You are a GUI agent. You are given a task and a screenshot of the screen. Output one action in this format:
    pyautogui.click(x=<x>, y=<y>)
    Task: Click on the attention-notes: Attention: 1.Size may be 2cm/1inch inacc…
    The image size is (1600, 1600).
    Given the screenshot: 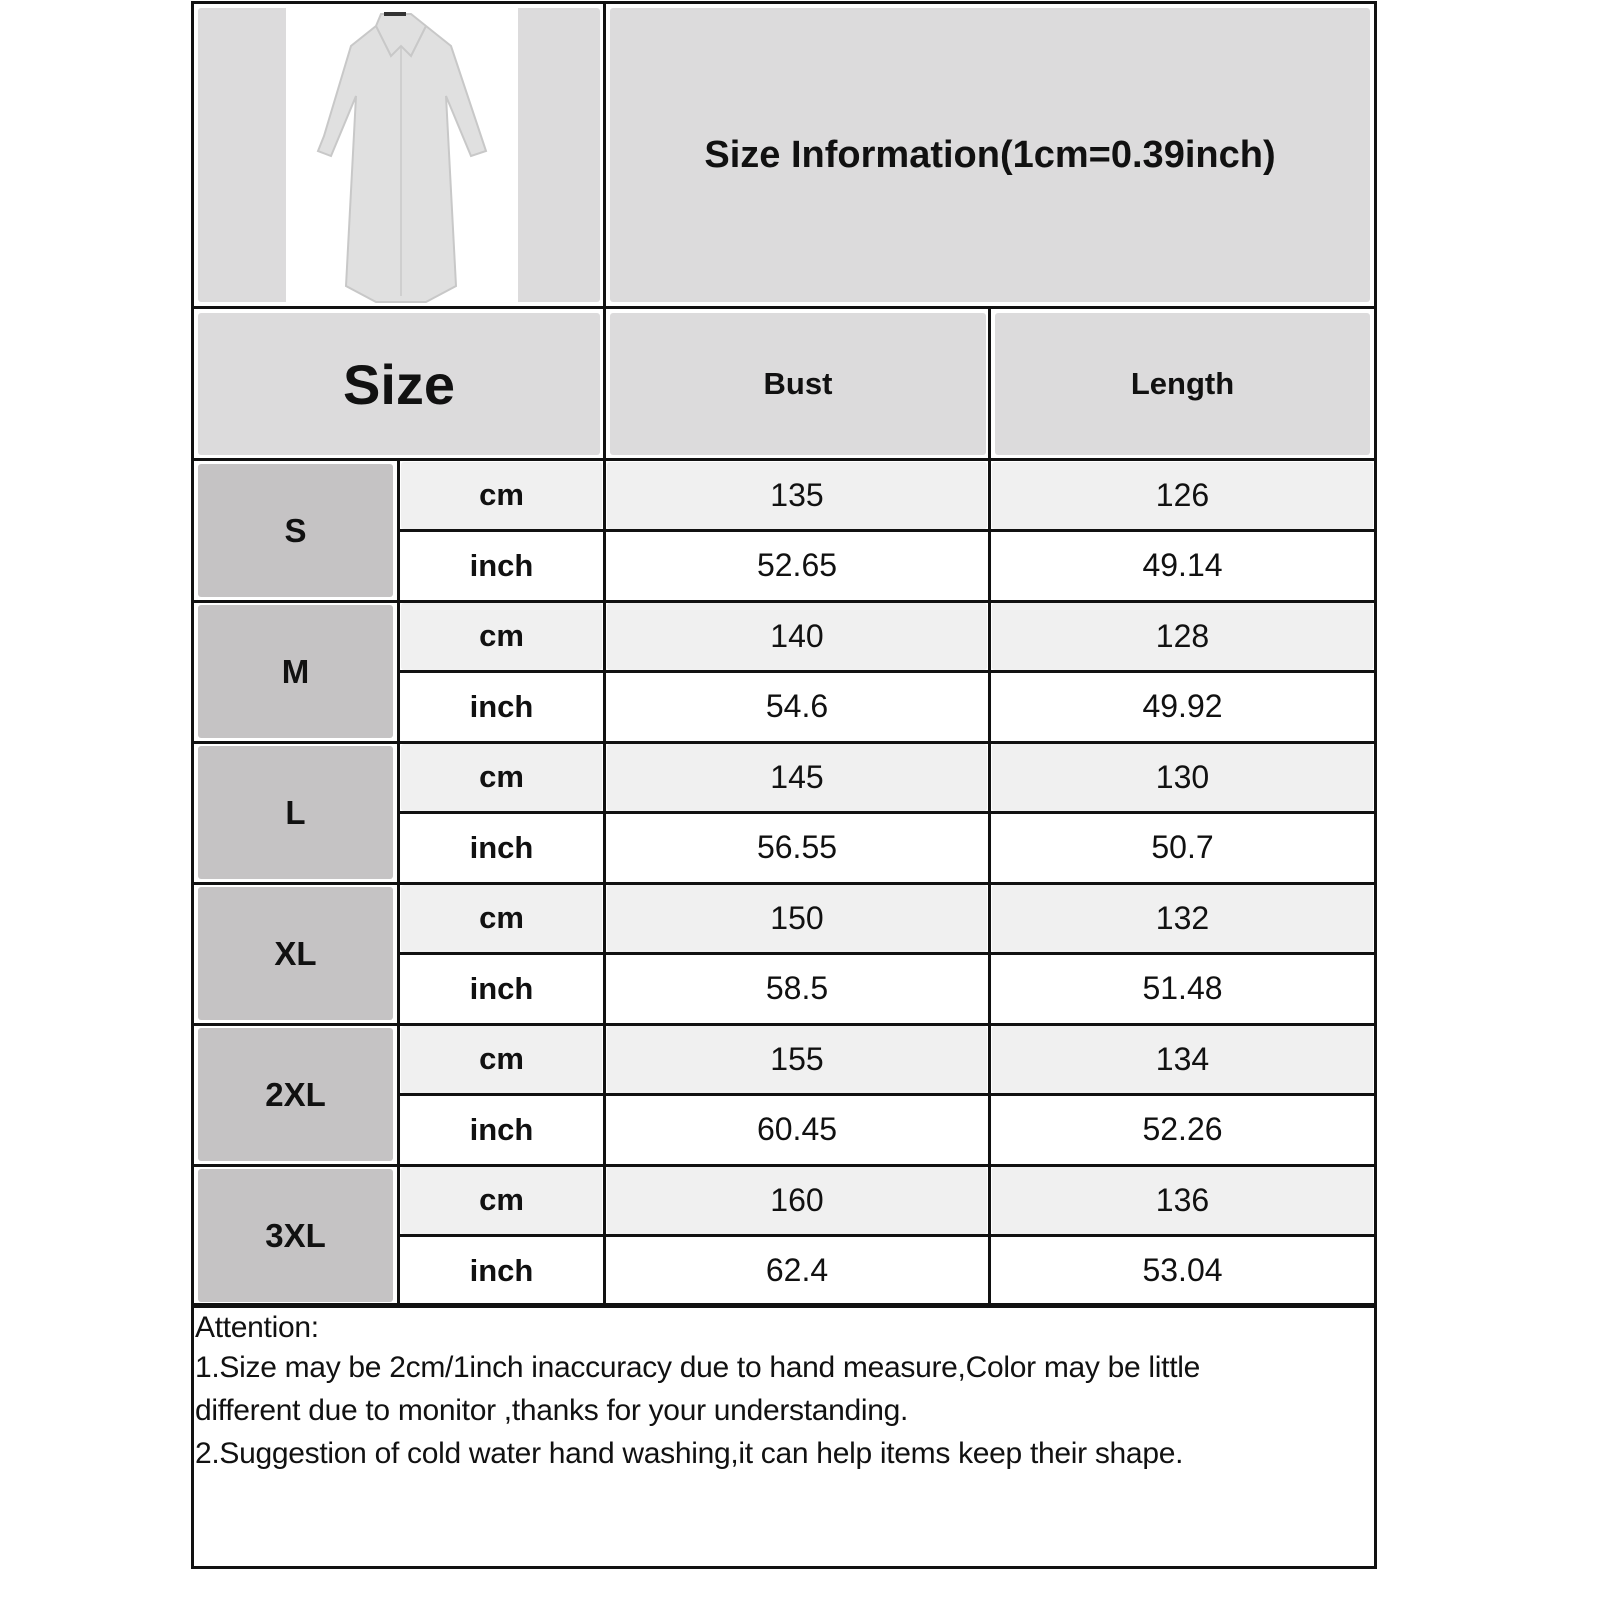 What is the action you would take?
    pyautogui.click(x=780, y=1392)
    